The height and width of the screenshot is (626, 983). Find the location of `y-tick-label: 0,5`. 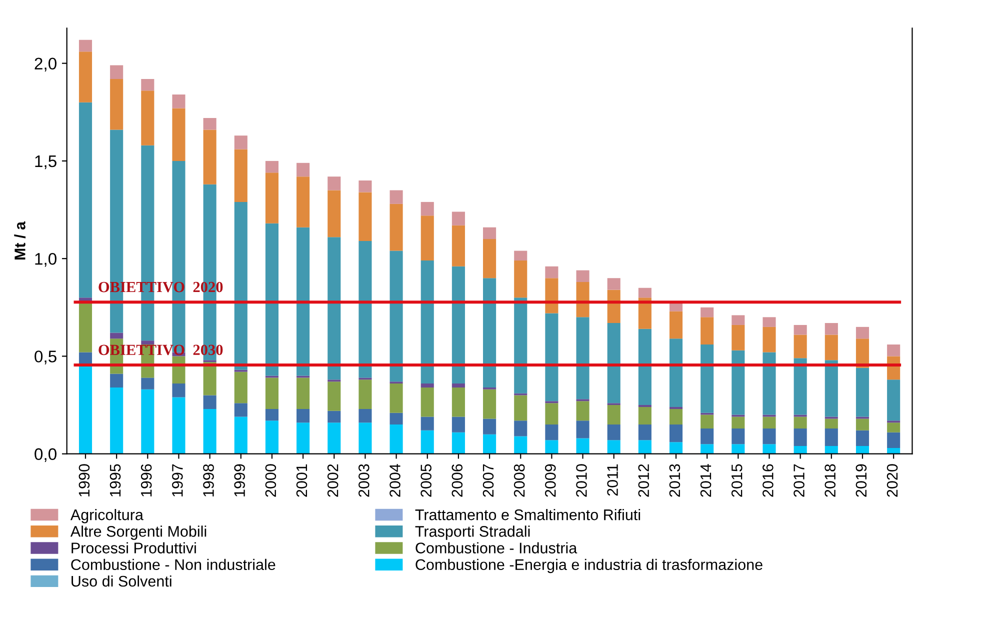

y-tick-label: 0,5 is located at coordinates (45, 357).